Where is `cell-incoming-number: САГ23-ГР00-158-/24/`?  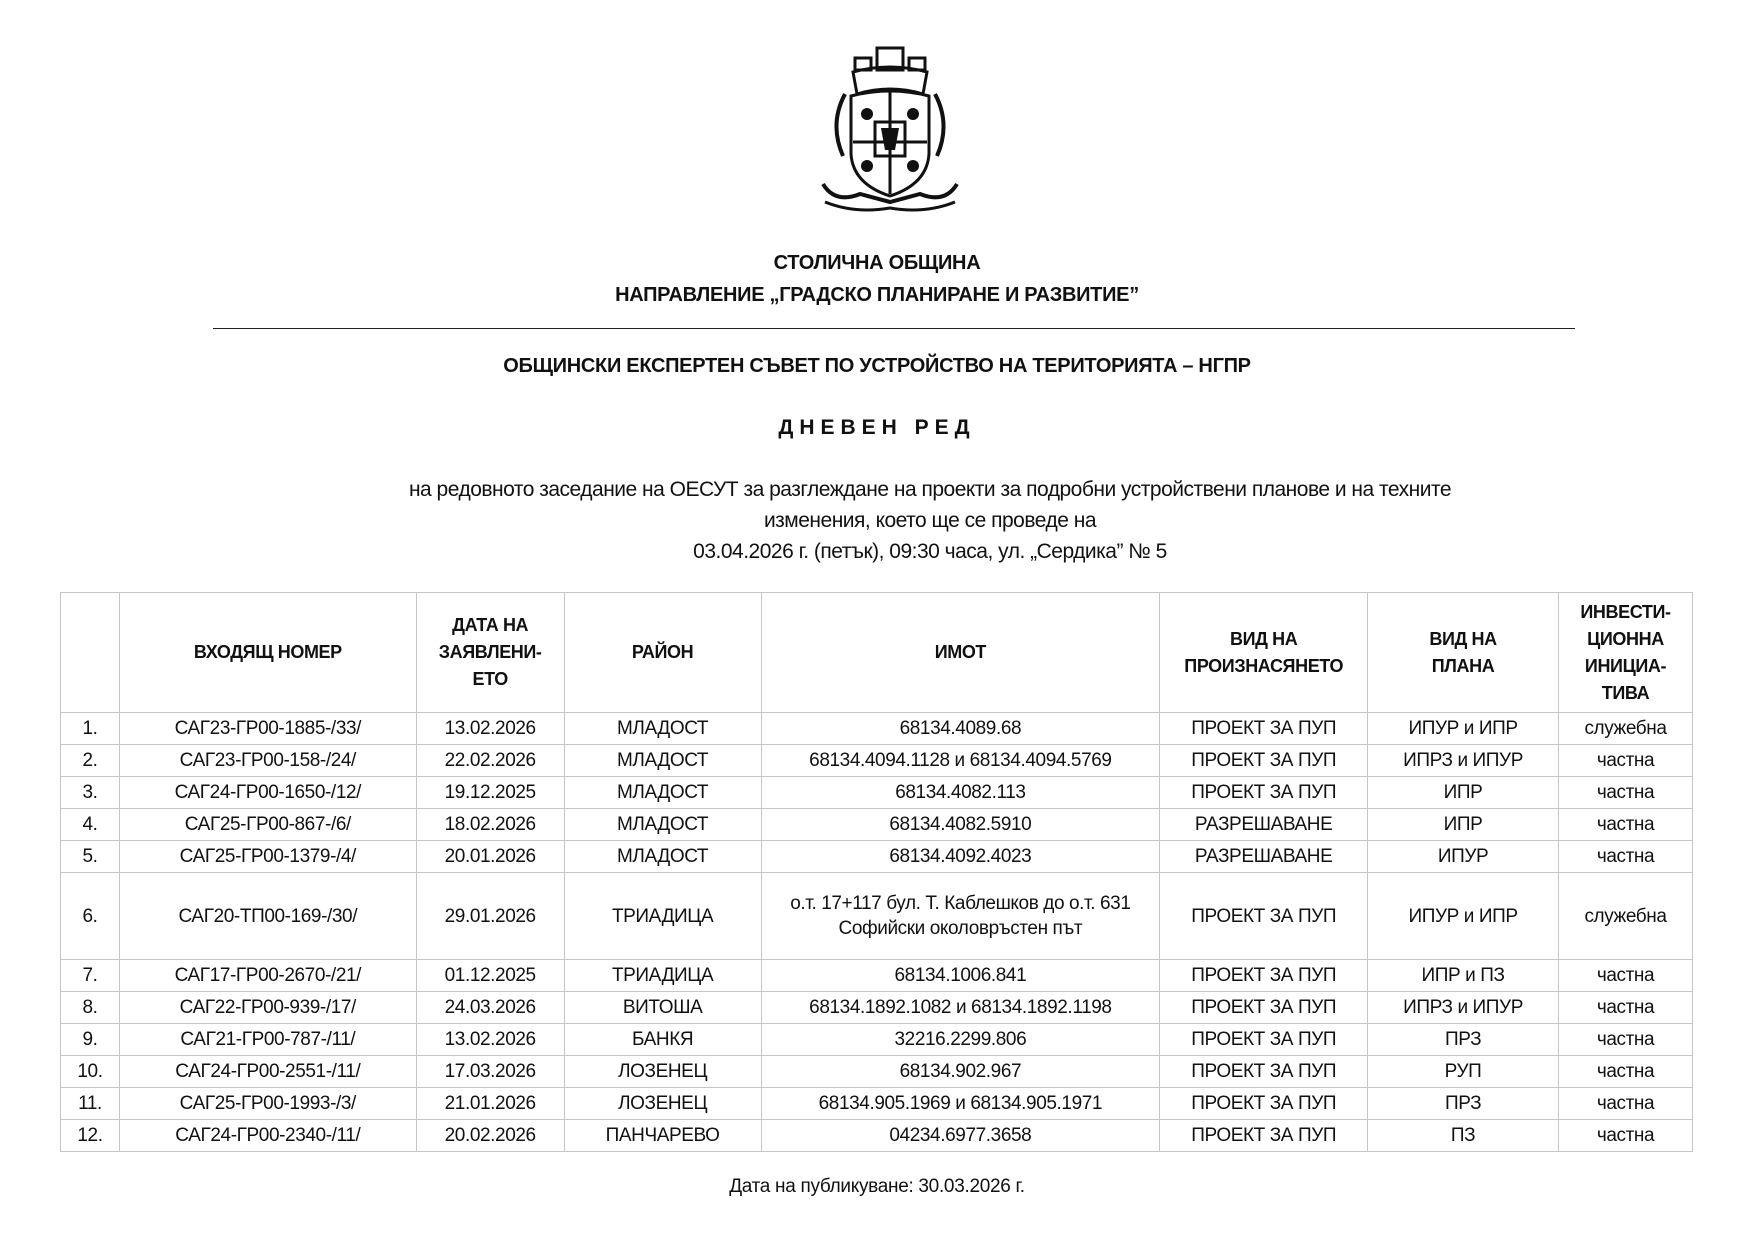 cell-incoming-number: САГ23-ГР00-158-/24/ is located at coordinates (267, 760).